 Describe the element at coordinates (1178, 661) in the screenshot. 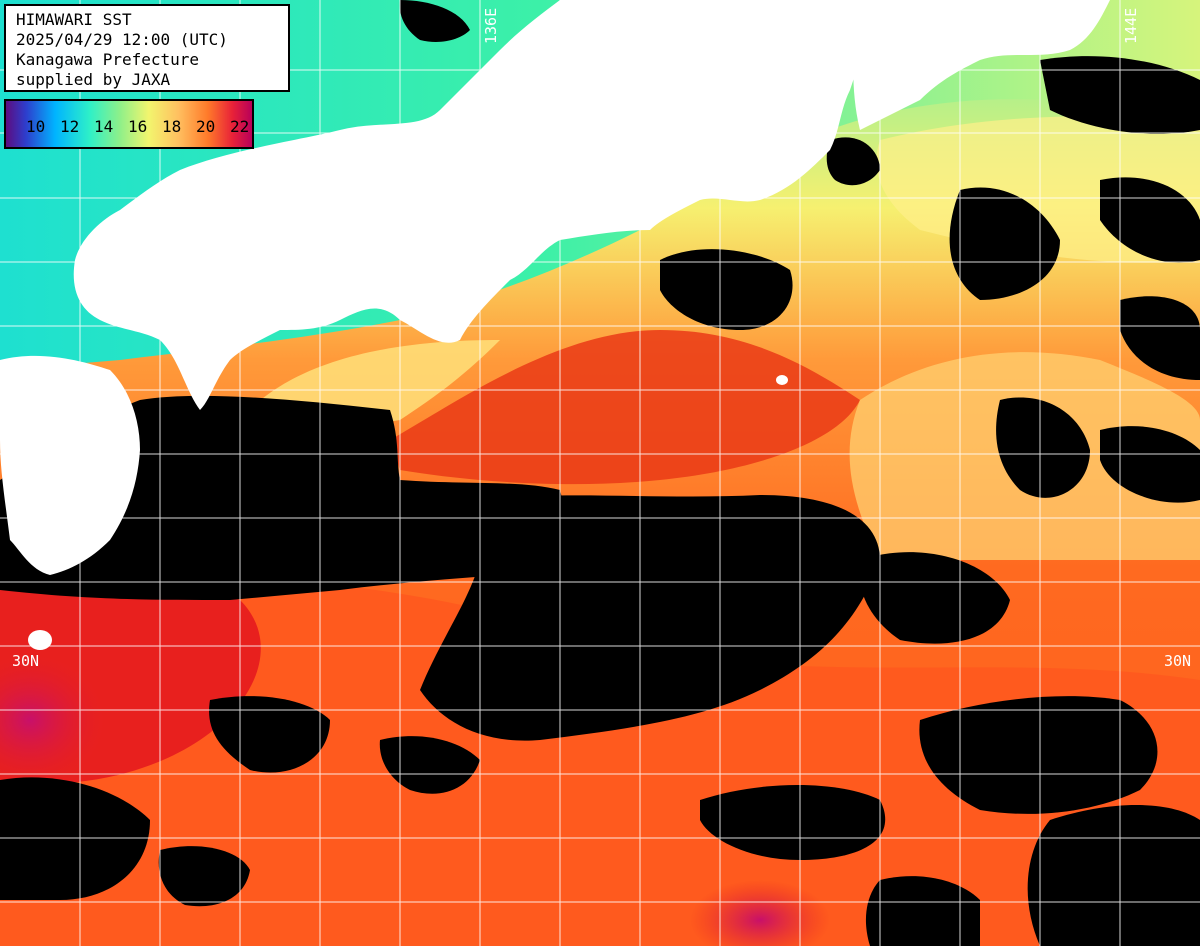

I see `lat-label-right: 30N` at that location.